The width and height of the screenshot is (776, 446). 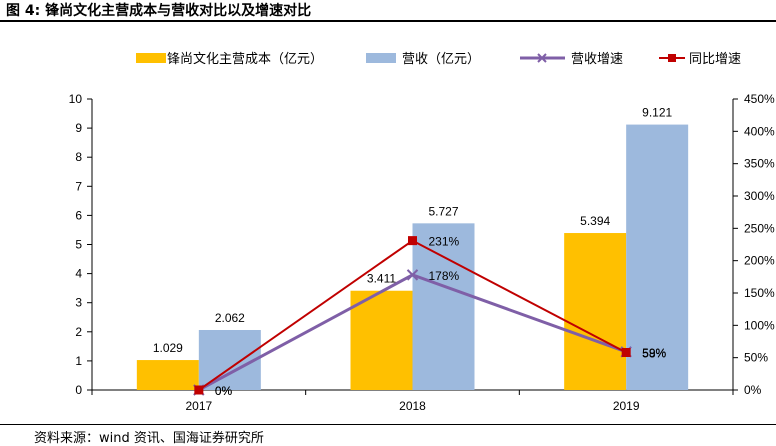 I want to click on figure-title: 图 4: 锋尚文化主营成本与营收对比以及增速对比, so click(x=159, y=11).